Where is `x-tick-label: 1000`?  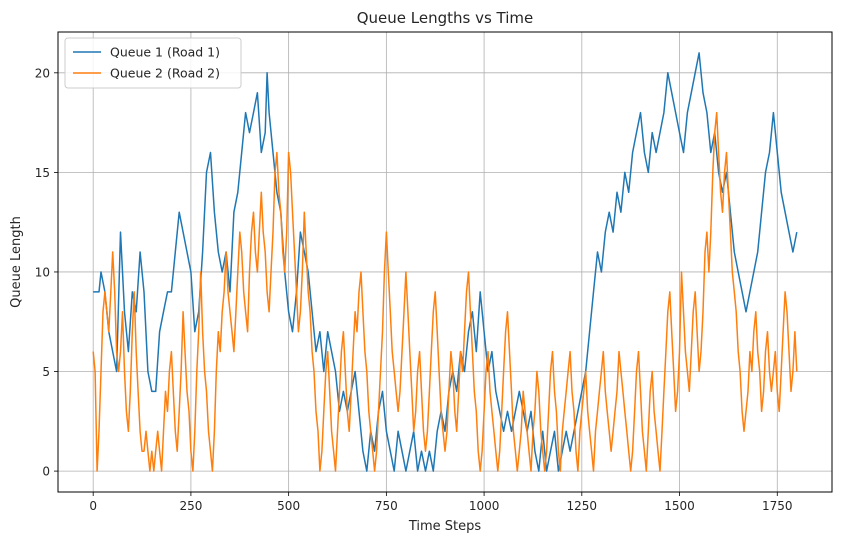 x-tick-label: 1000 is located at coordinates (484, 506).